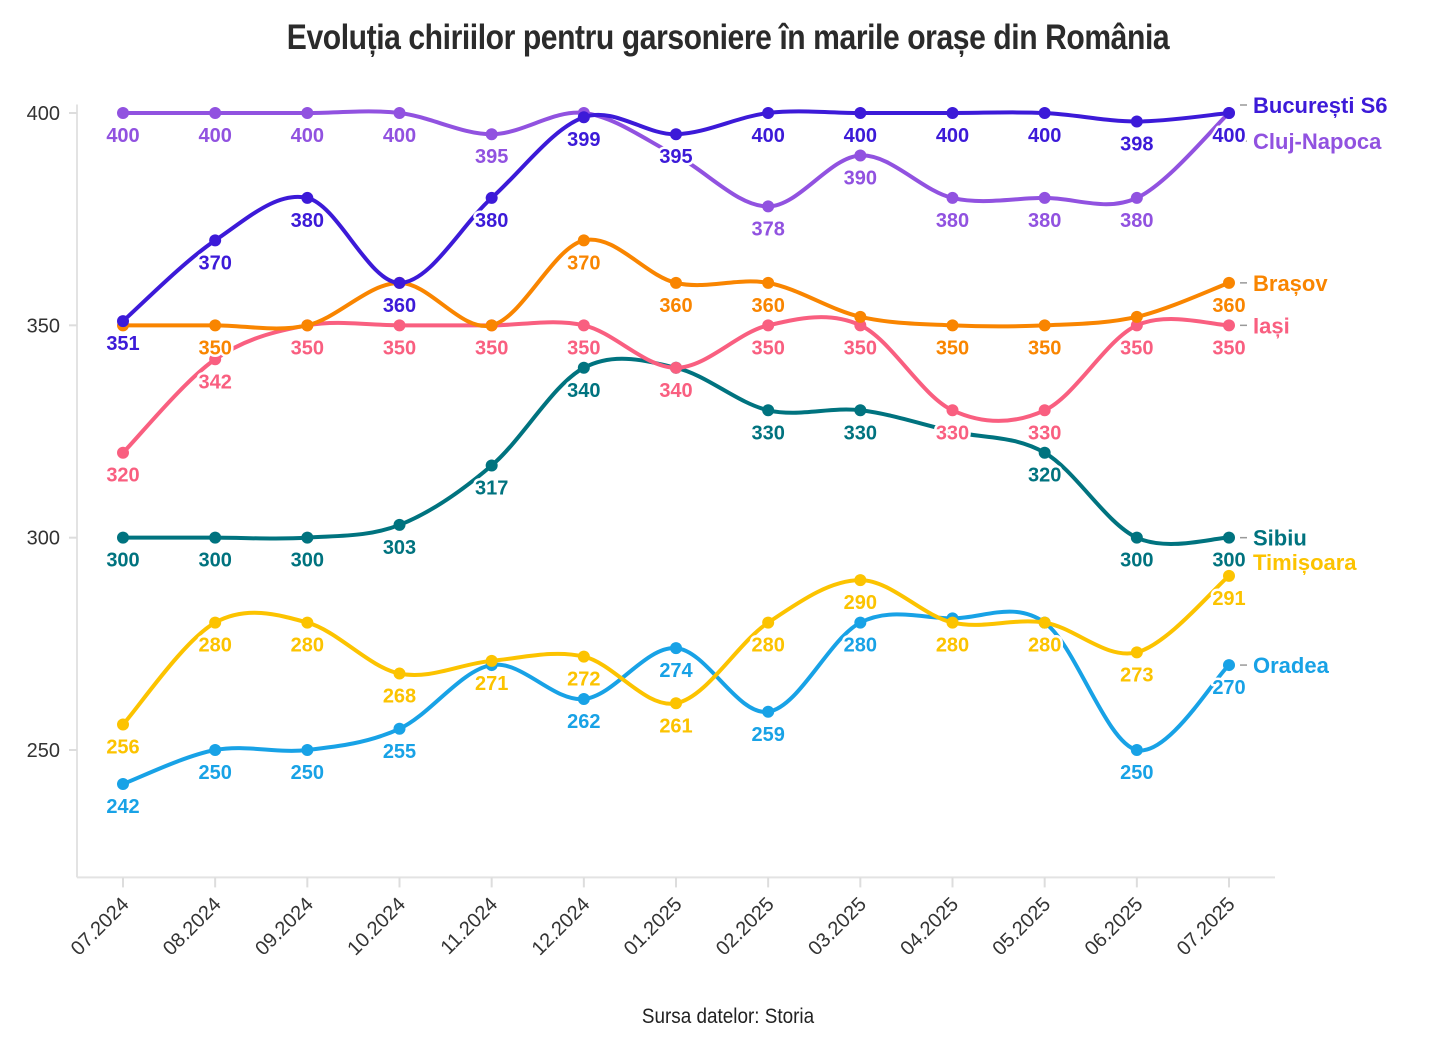  Describe the element at coordinates (100, 926) in the screenshot. I see `x-tick-label: 07.2024` at that location.